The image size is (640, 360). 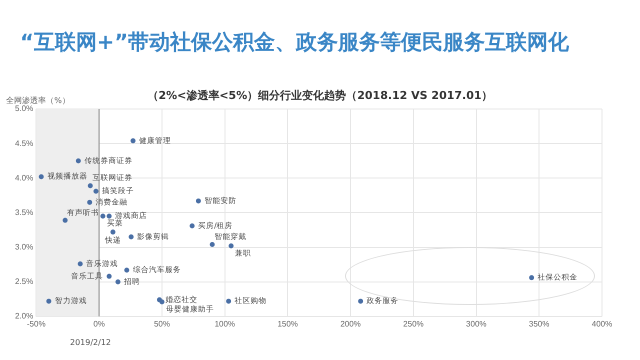 What do you see at coordinates (24, 212) in the screenshot?
I see `y-tick-label: 3.5%` at bounding box center [24, 212].